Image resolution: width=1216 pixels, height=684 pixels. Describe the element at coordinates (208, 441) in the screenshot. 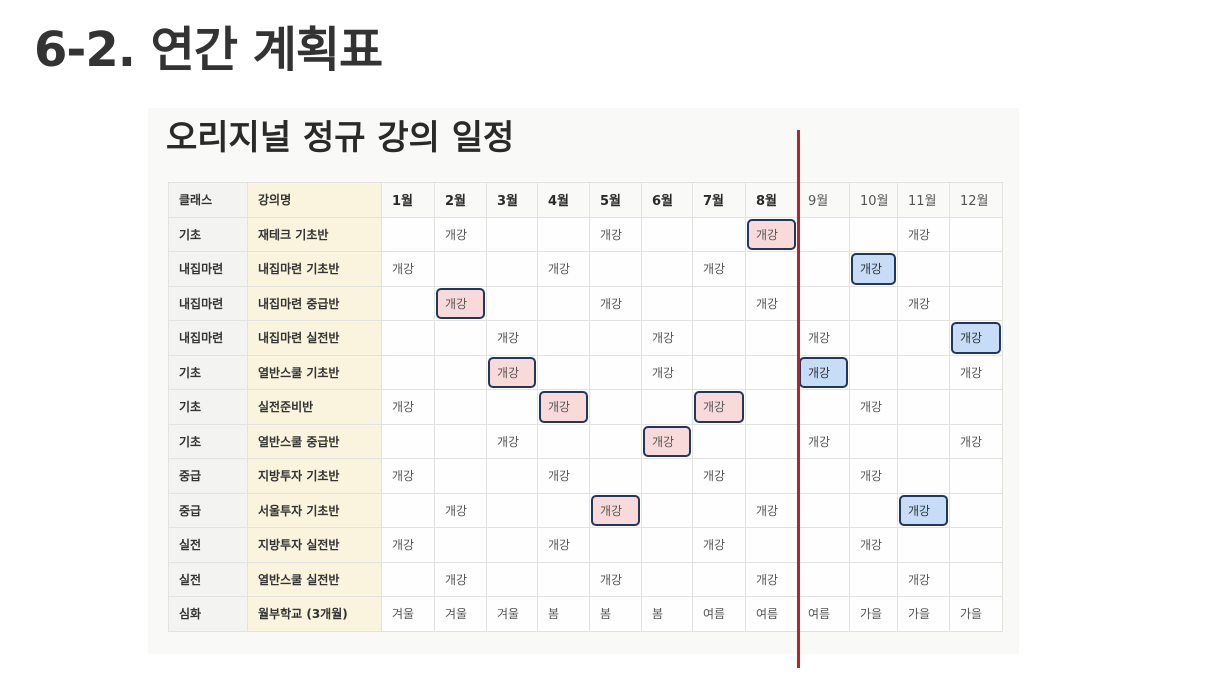

I see `row-class: 기초` at that location.